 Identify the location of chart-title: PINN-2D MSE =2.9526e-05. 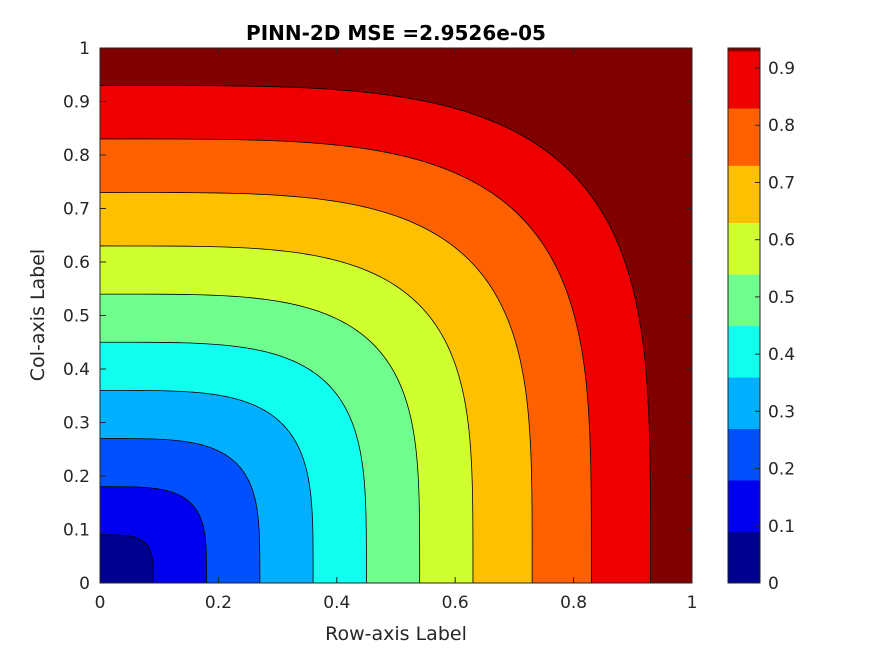
(396, 33).